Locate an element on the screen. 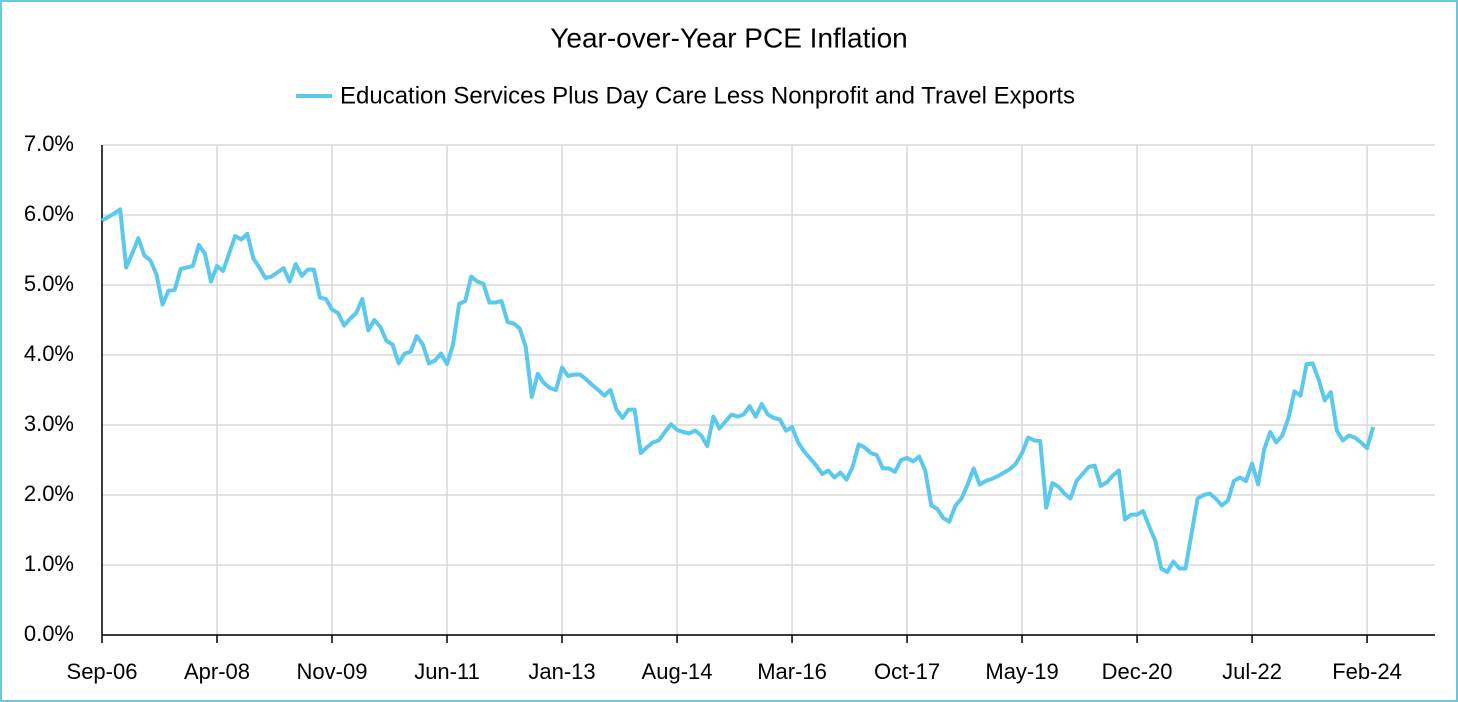 Image resolution: width=1458 pixels, height=702 pixels. y-tick-label: 5.0% is located at coordinates (49, 283).